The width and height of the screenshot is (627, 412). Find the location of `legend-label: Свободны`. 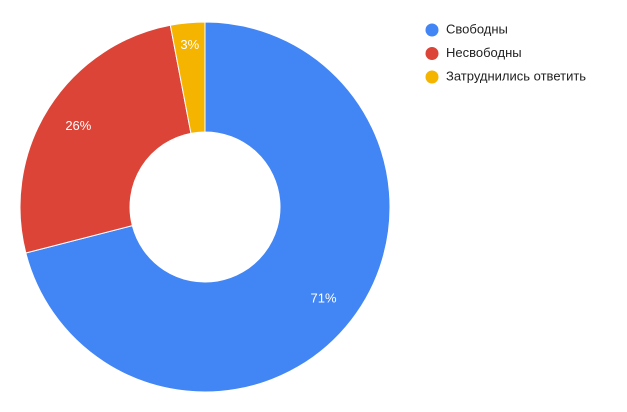

legend-label: Свободны is located at coordinates (477, 28).